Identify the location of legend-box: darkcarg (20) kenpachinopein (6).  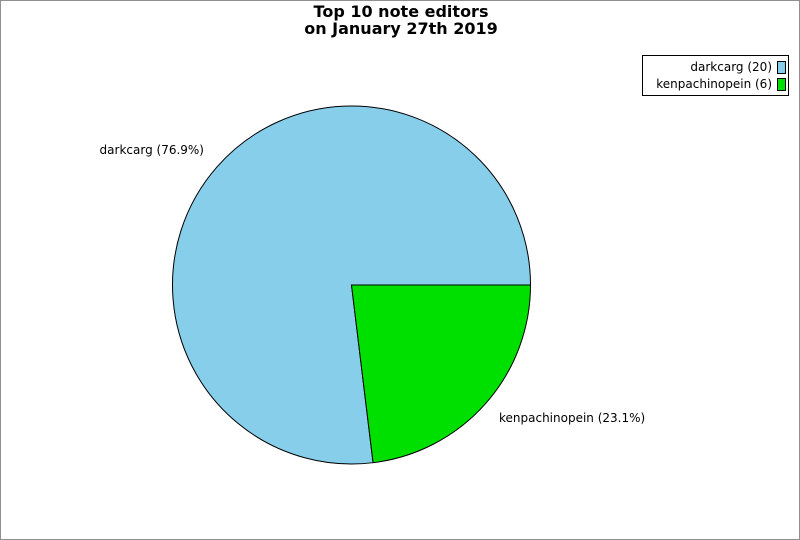
(715, 75).